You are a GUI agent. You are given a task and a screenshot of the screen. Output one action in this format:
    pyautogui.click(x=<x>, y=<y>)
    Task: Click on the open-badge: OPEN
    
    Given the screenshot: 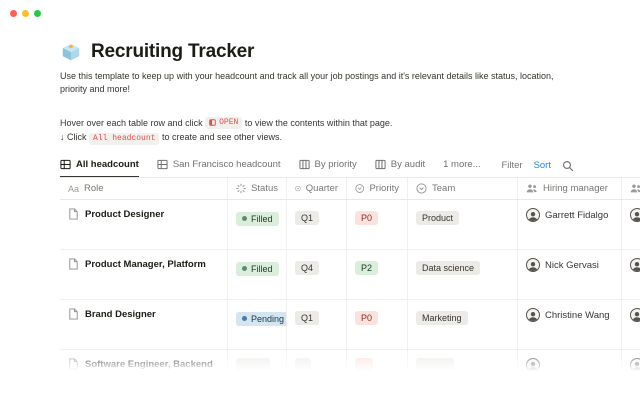 What is the action you would take?
    pyautogui.click(x=224, y=122)
    